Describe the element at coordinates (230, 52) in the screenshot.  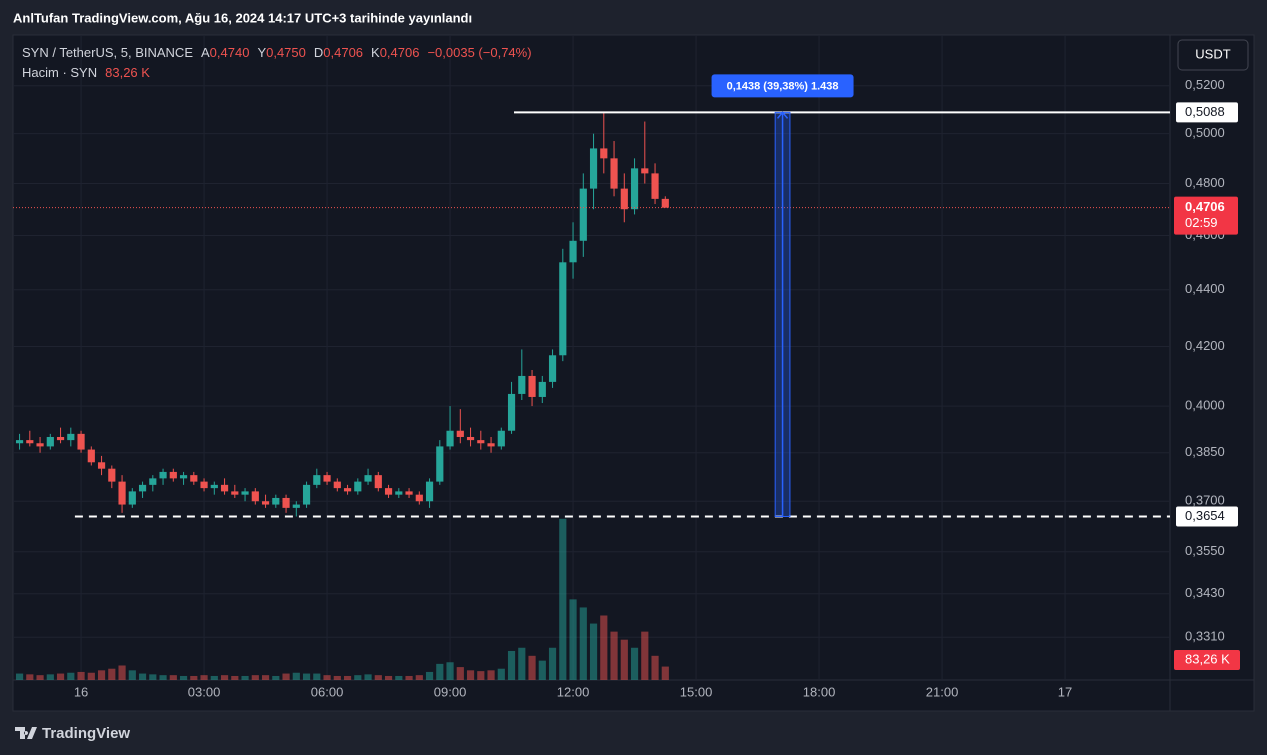
I see `ohlc-value: 0,4740` at that location.